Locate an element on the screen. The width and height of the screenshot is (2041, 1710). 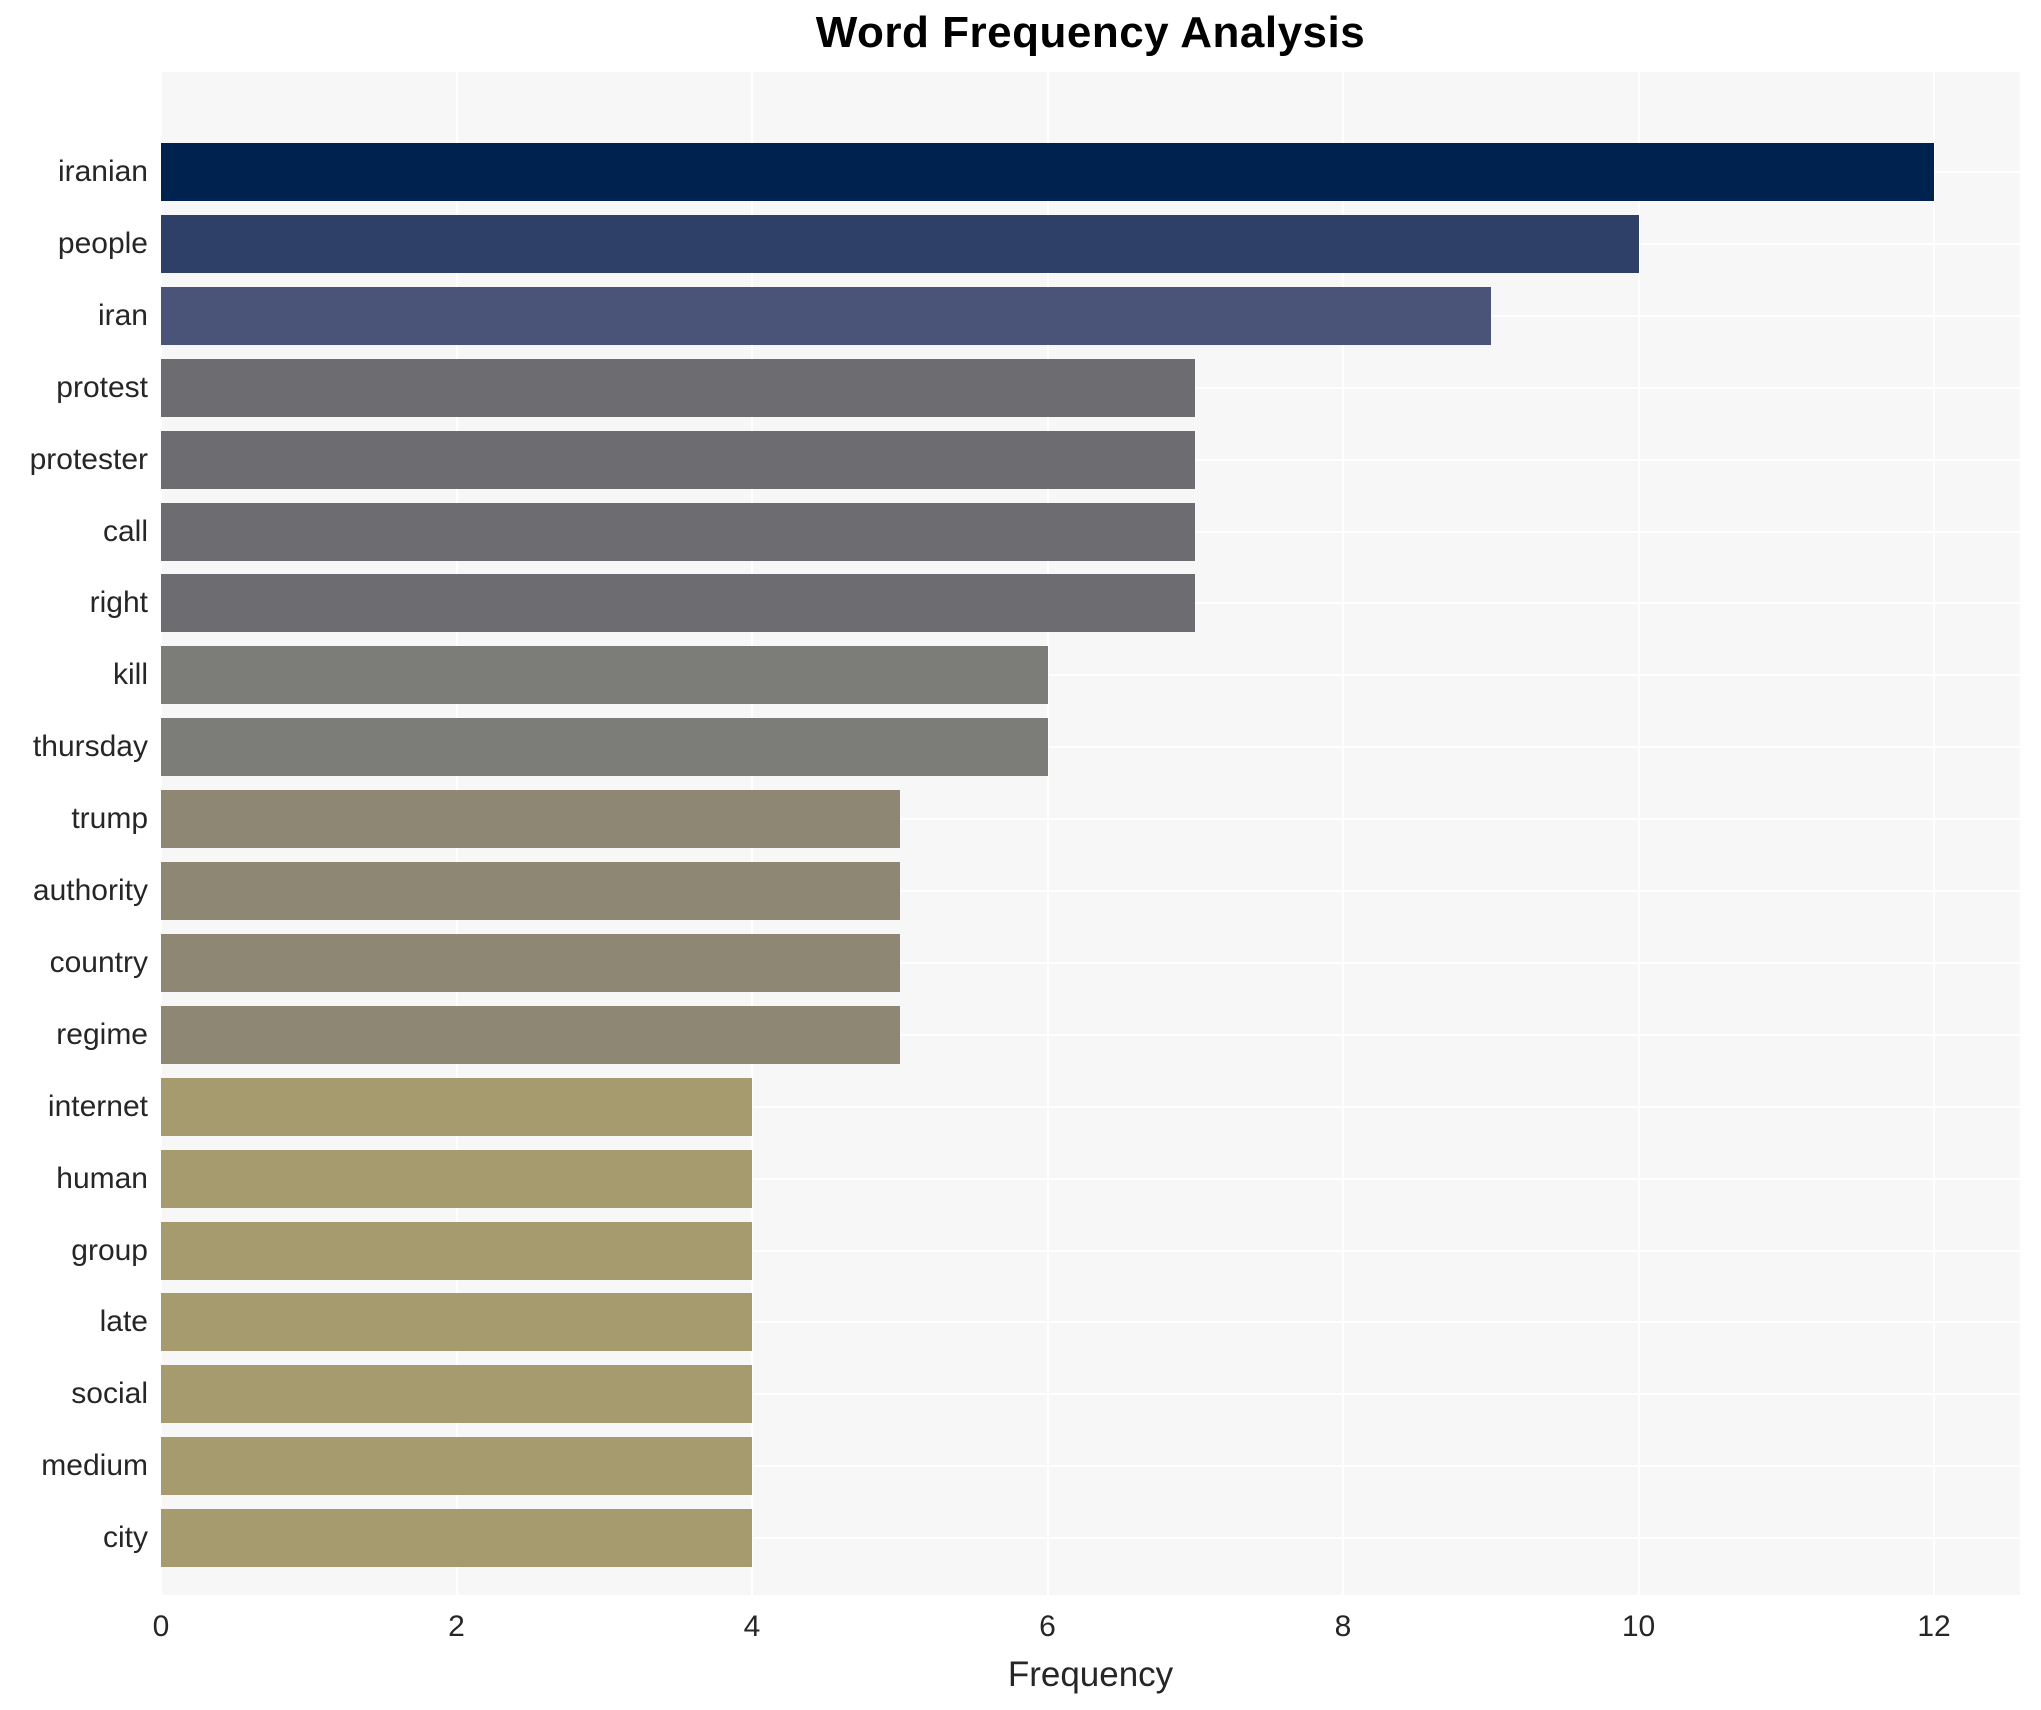
y-tick-label-authority: authority is located at coordinates (90, 890).